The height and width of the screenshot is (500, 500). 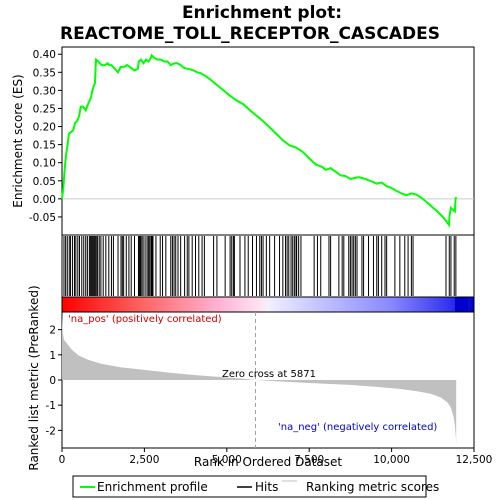 What do you see at coordinates (250, 34) in the screenshot?
I see `chart-title-line-2: REACTOME_TOLL_RECEPTOR_CASCADES` at bounding box center [250, 34].